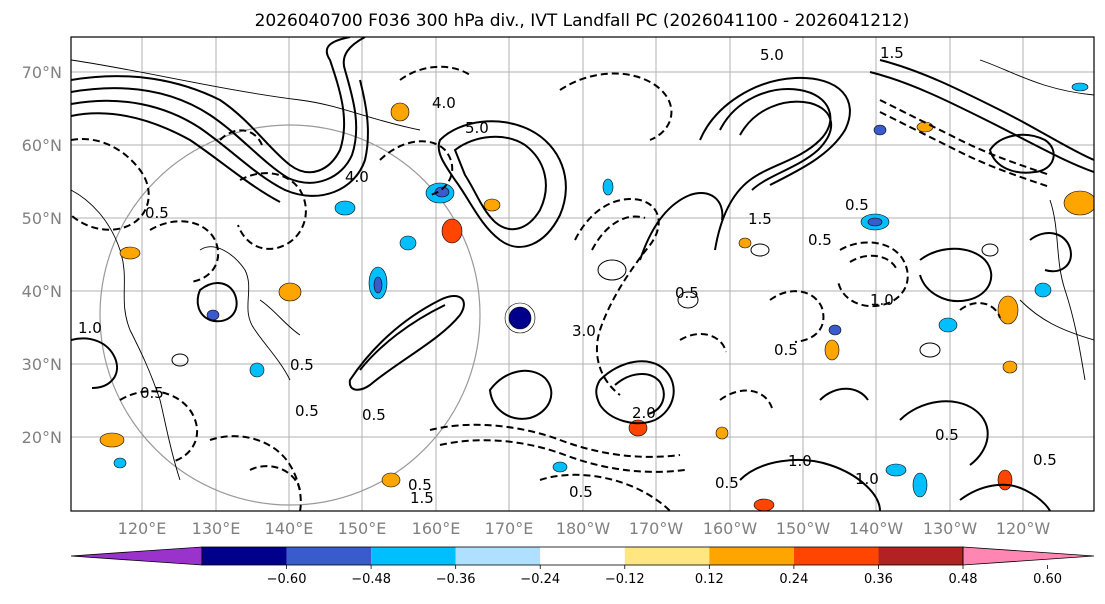 This screenshot has width=1105, height=604. What do you see at coordinates (644, 413) in the screenshot?
I see `contour-label: 2.0` at bounding box center [644, 413].